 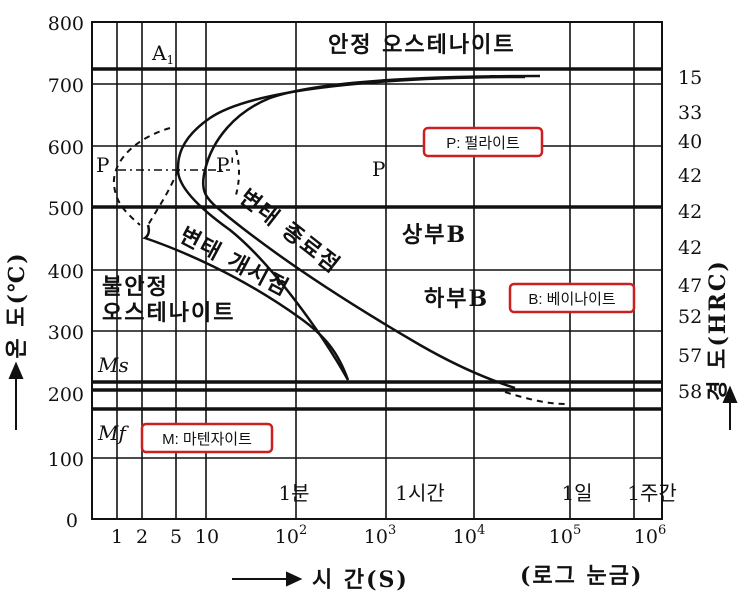 I want to click on hardness-value: 58, so click(x=690, y=392).